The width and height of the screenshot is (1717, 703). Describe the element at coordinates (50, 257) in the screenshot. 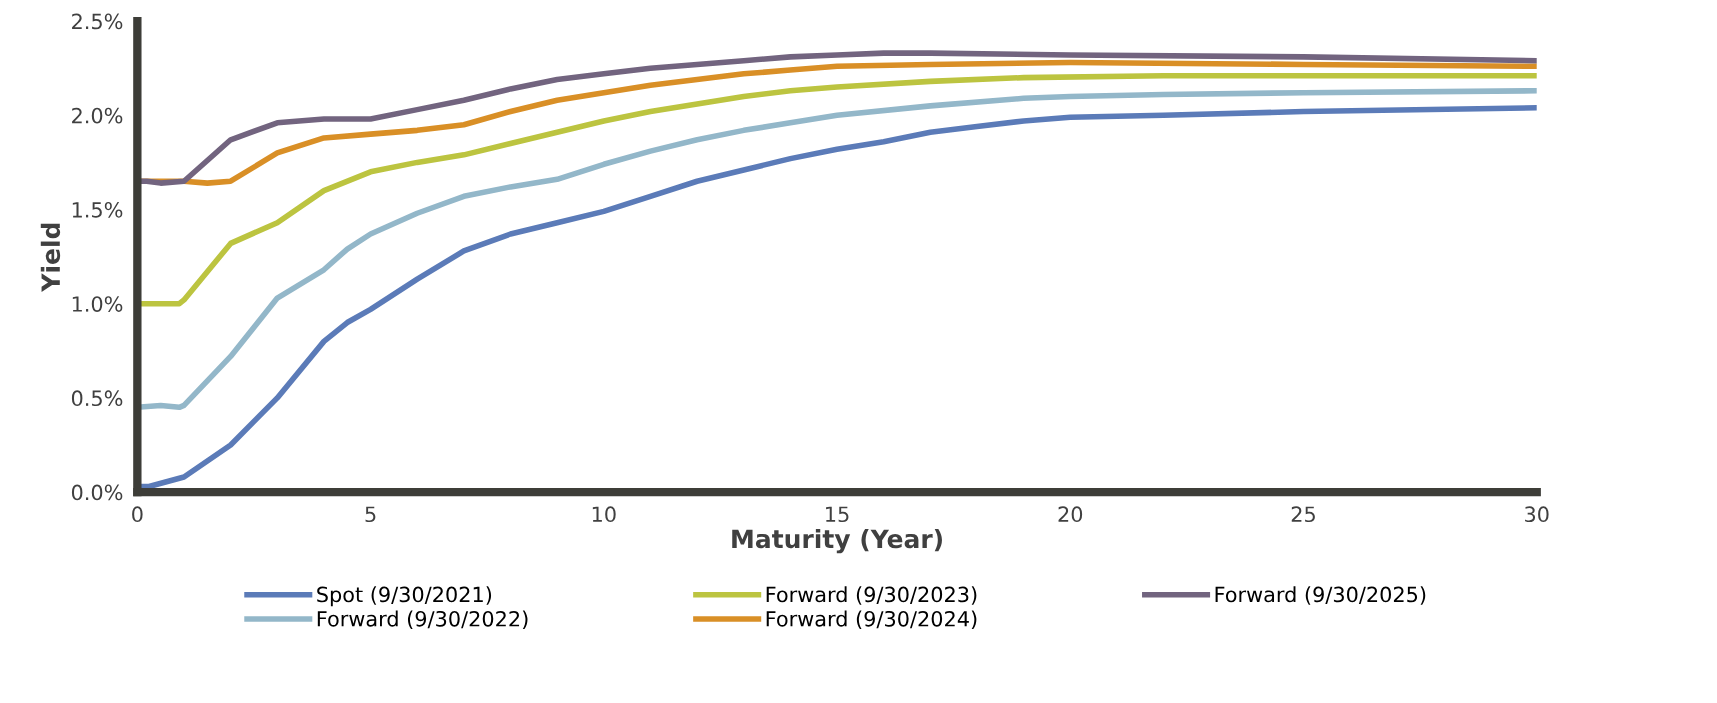

I see `y-axis-title: Yield` at that location.